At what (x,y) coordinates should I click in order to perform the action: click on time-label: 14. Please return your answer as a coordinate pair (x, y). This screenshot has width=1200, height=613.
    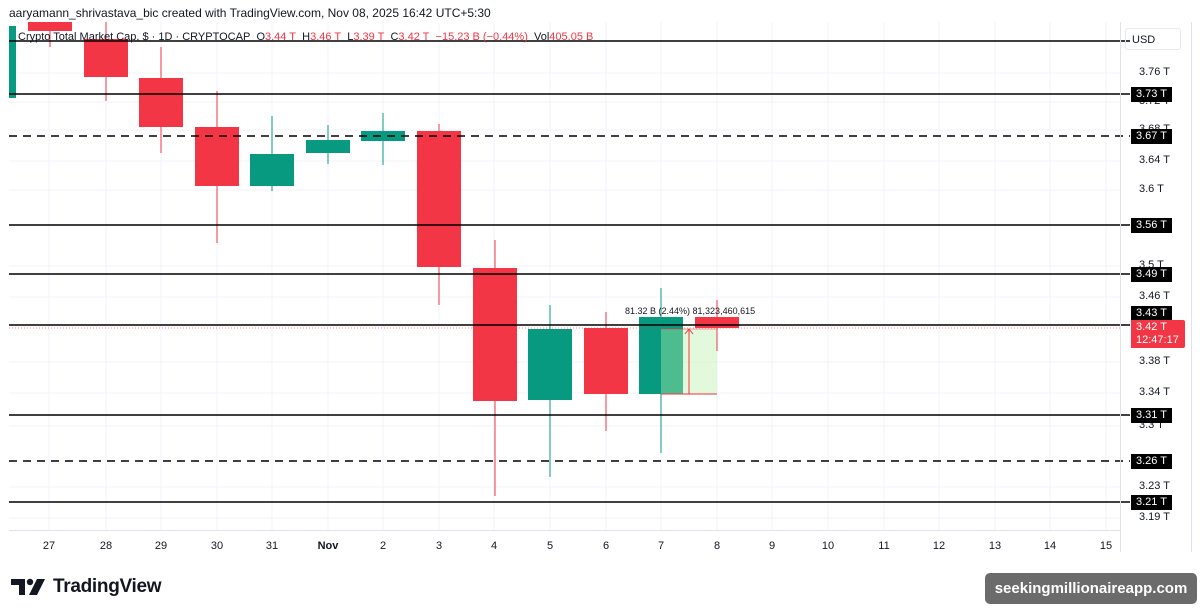
    Looking at the image, I should click on (1050, 546).